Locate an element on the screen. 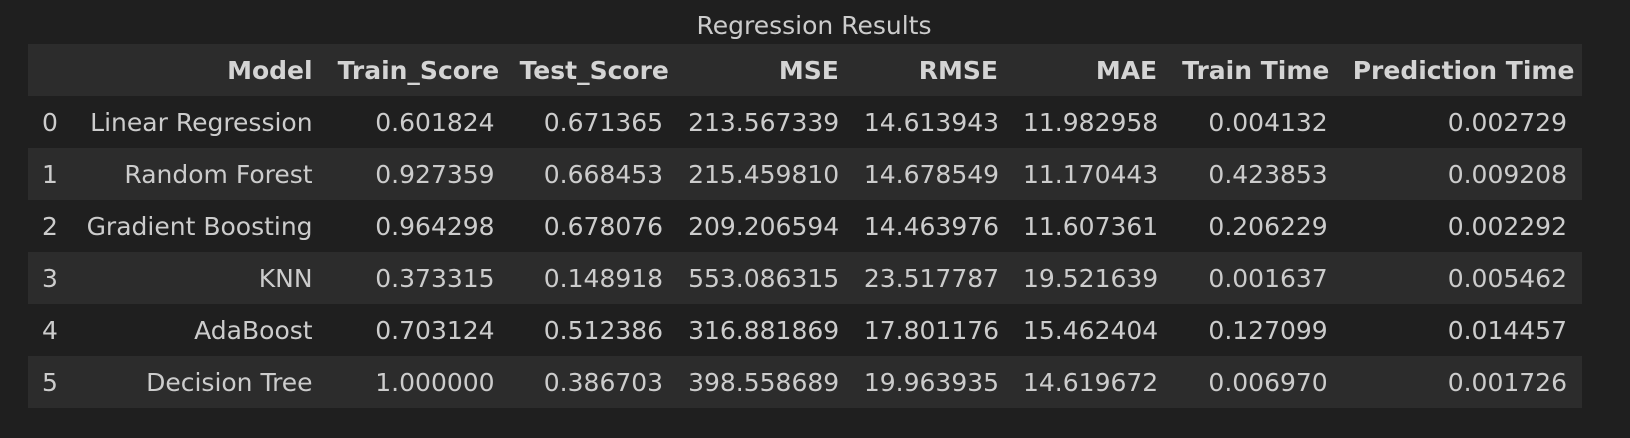 The height and width of the screenshot is (438, 1630). row-index: 1 is located at coordinates (50, 174).